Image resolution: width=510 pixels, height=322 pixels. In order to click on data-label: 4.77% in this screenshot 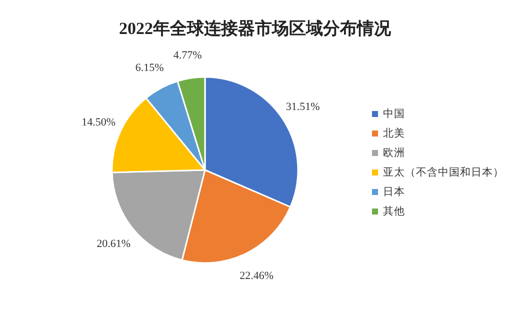, I will do `click(187, 55)`.